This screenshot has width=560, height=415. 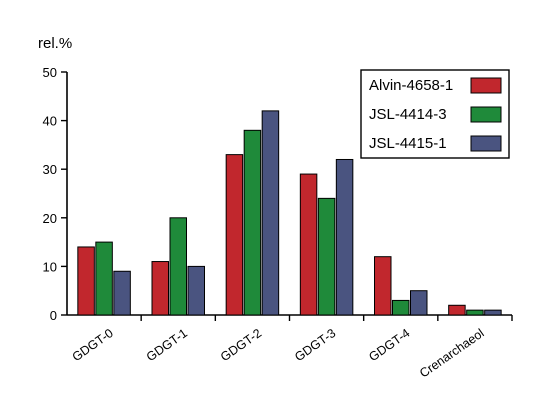 I want to click on x-tick-label: GDGT-0, so click(x=93, y=345).